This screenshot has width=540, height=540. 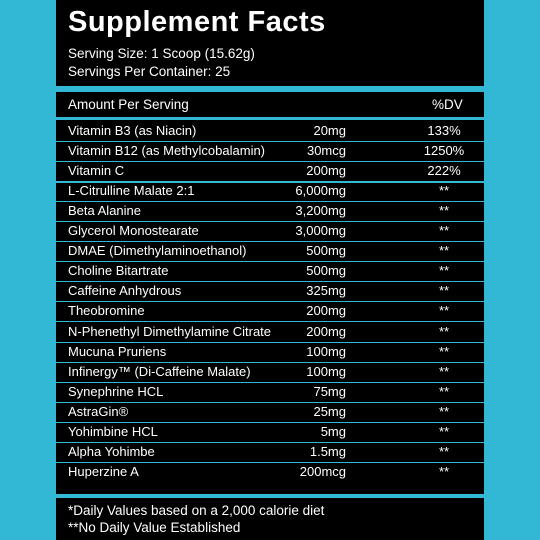 What do you see at coordinates (167, 150) in the screenshot?
I see `nutrient-name: Vitamin B12 (as Methylcobalamin)` at bounding box center [167, 150].